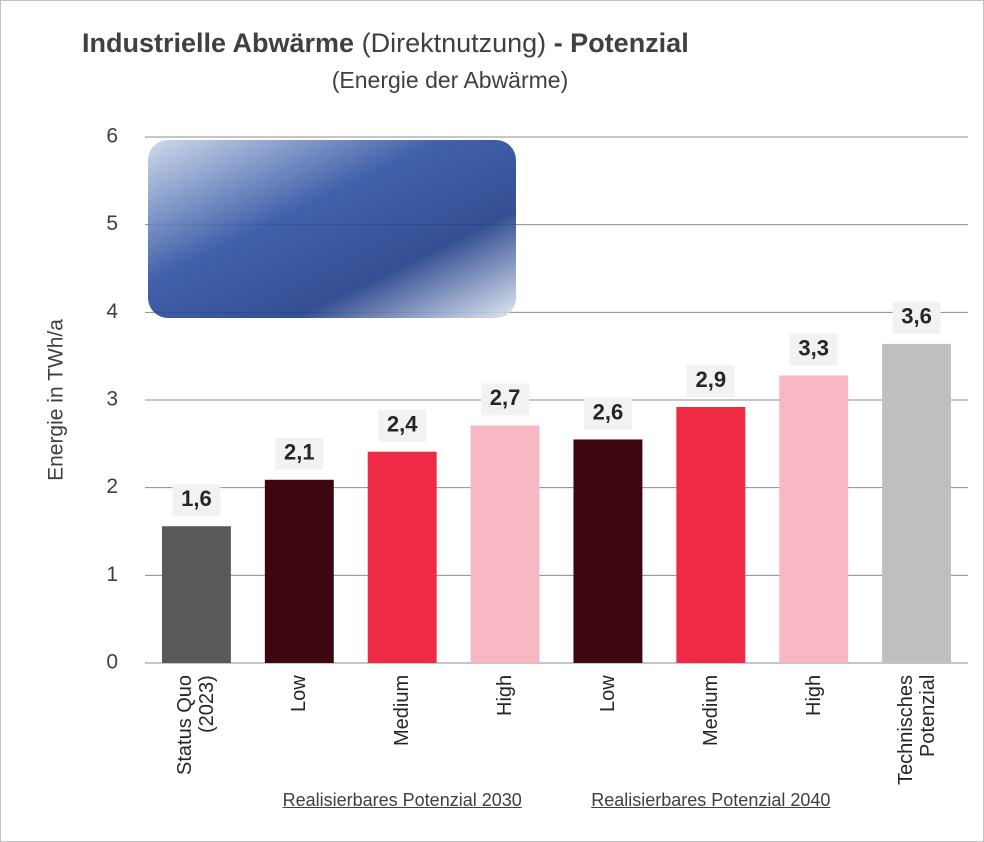 The image size is (984, 842). I want to click on group-label: Realisierbares Potenzial 2040, so click(711, 800).